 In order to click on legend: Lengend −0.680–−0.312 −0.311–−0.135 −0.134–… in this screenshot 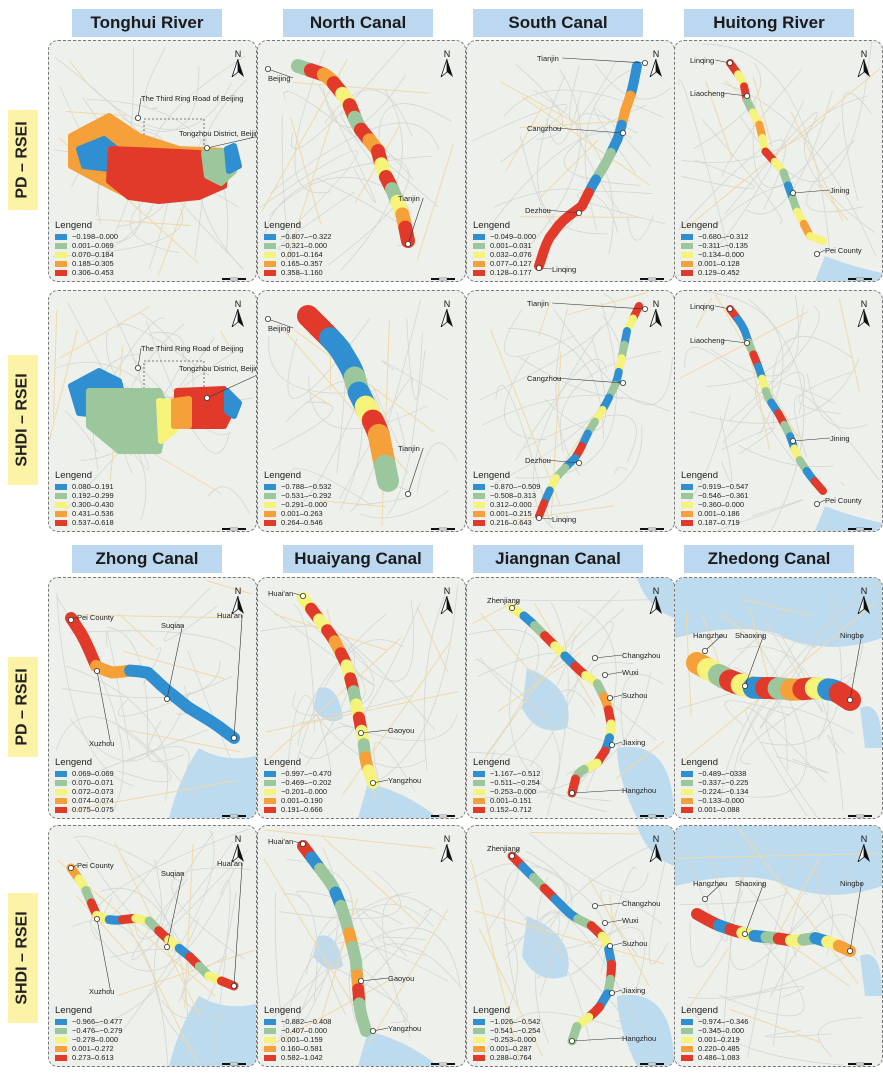, I will do `click(714, 248)`.